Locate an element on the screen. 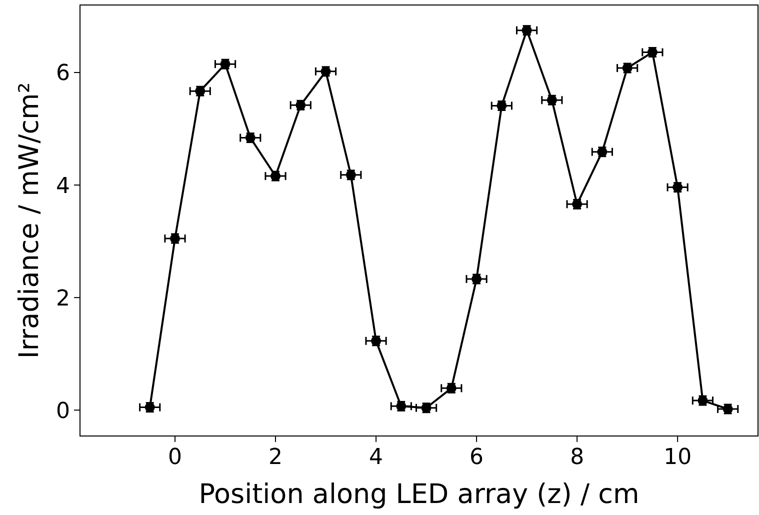 The width and height of the screenshot is (759, 515). x-tick-label: 0 is located at coordinates (175, 457).